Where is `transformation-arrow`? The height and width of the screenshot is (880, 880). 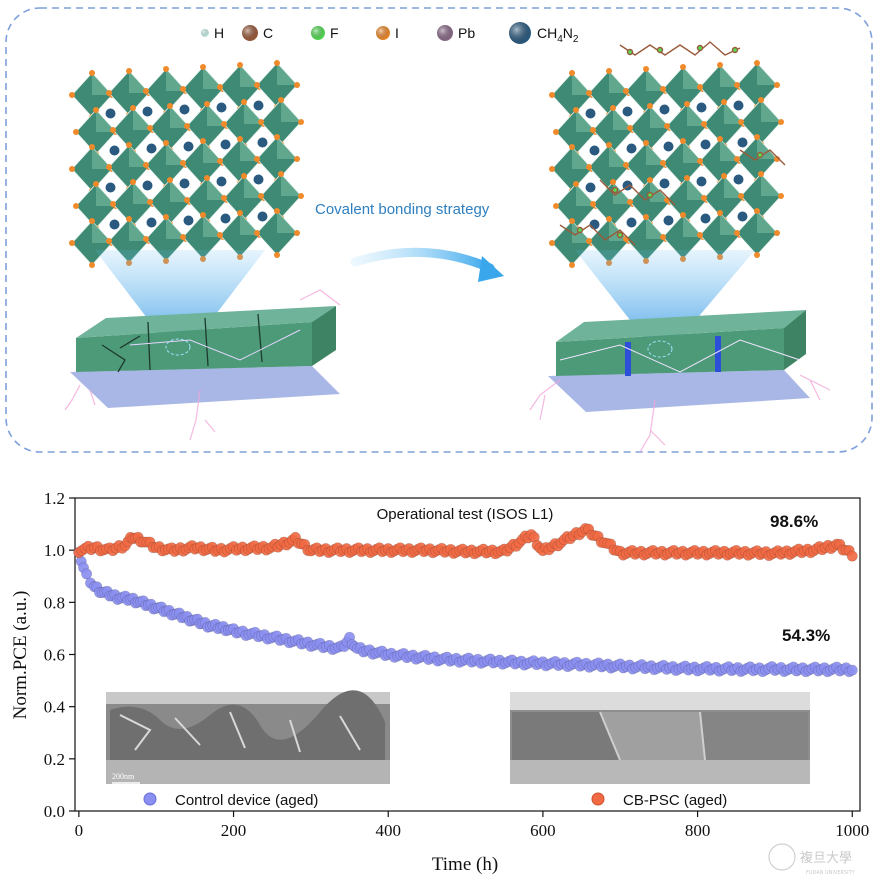 transformation-arrow is located at coordinates (422, 260).